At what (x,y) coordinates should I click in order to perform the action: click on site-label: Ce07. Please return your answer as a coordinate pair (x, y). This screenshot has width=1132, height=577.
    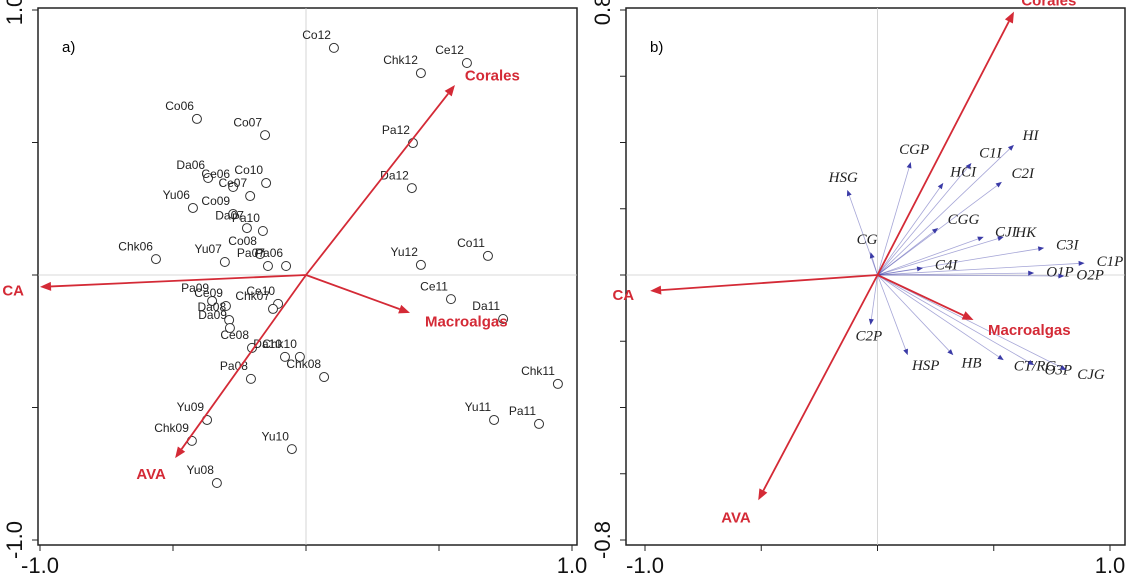
    Looking at the image, I should click on (232, 183).